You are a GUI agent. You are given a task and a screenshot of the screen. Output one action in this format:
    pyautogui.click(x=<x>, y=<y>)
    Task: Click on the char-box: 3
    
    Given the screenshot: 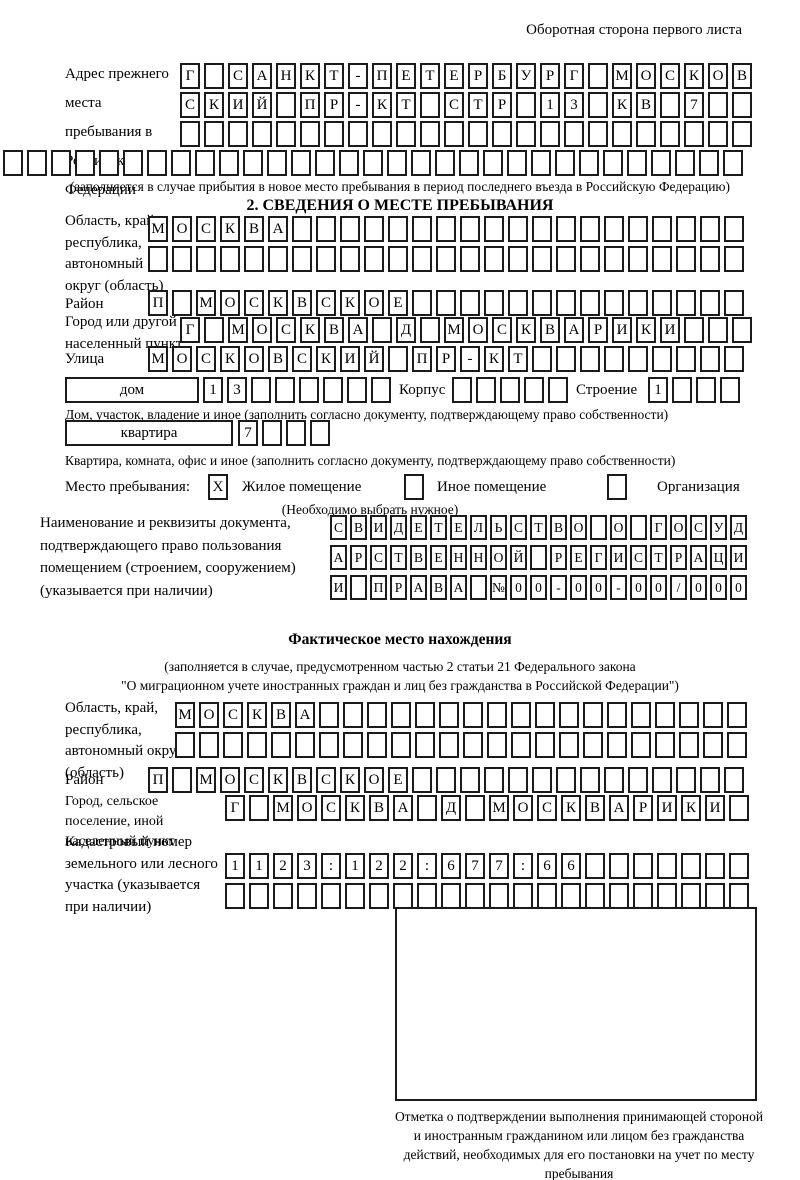 What is the action you would take?
    pyautogui.click(x=574, y=105)
    